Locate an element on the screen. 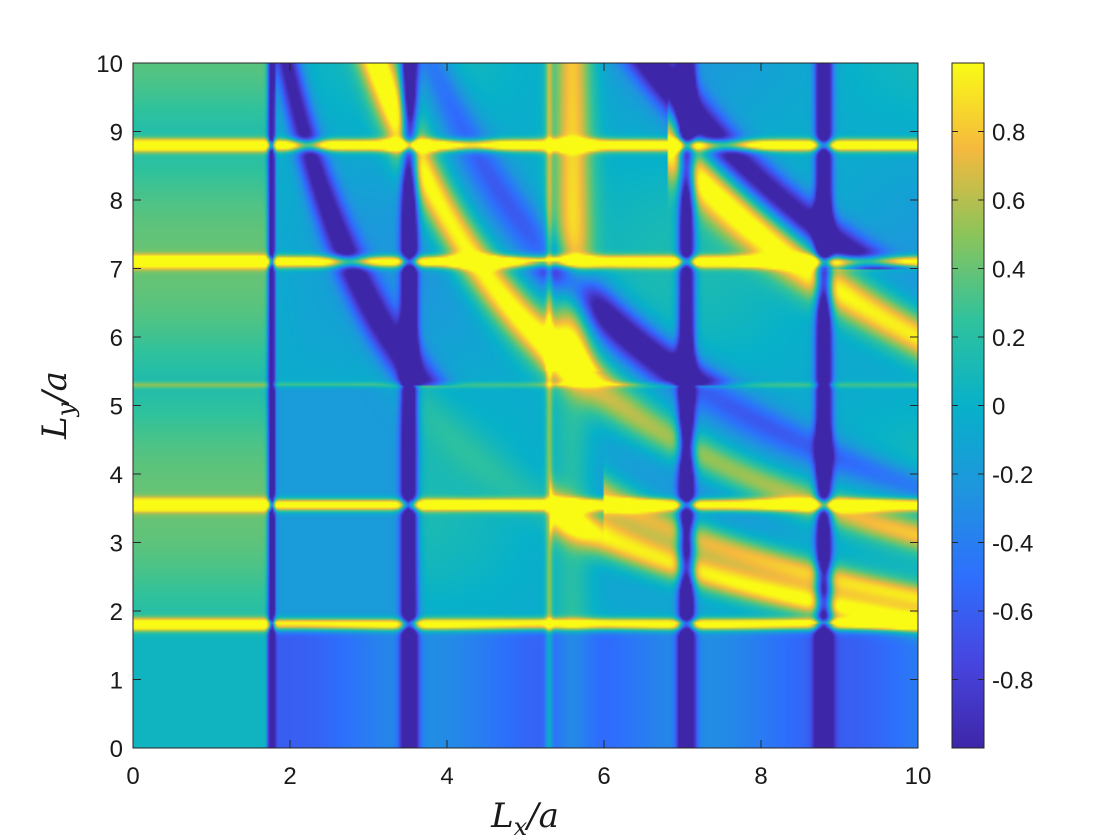  colorbar-tick-label: -0.2 is located at coordinates (1012, 475).